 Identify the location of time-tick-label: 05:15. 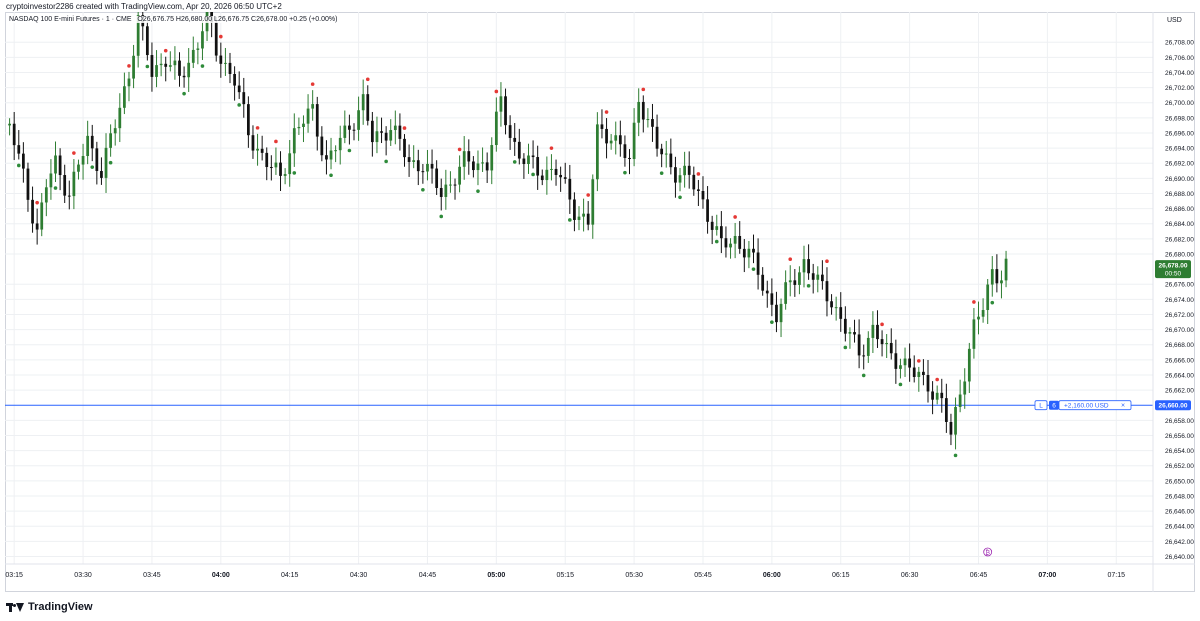
(565, 575).